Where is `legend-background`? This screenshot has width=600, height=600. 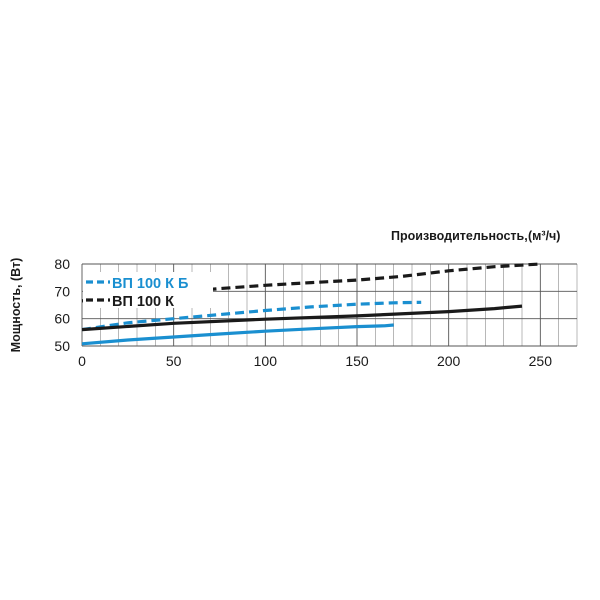
legend-background is located at coordinates (148, 290).